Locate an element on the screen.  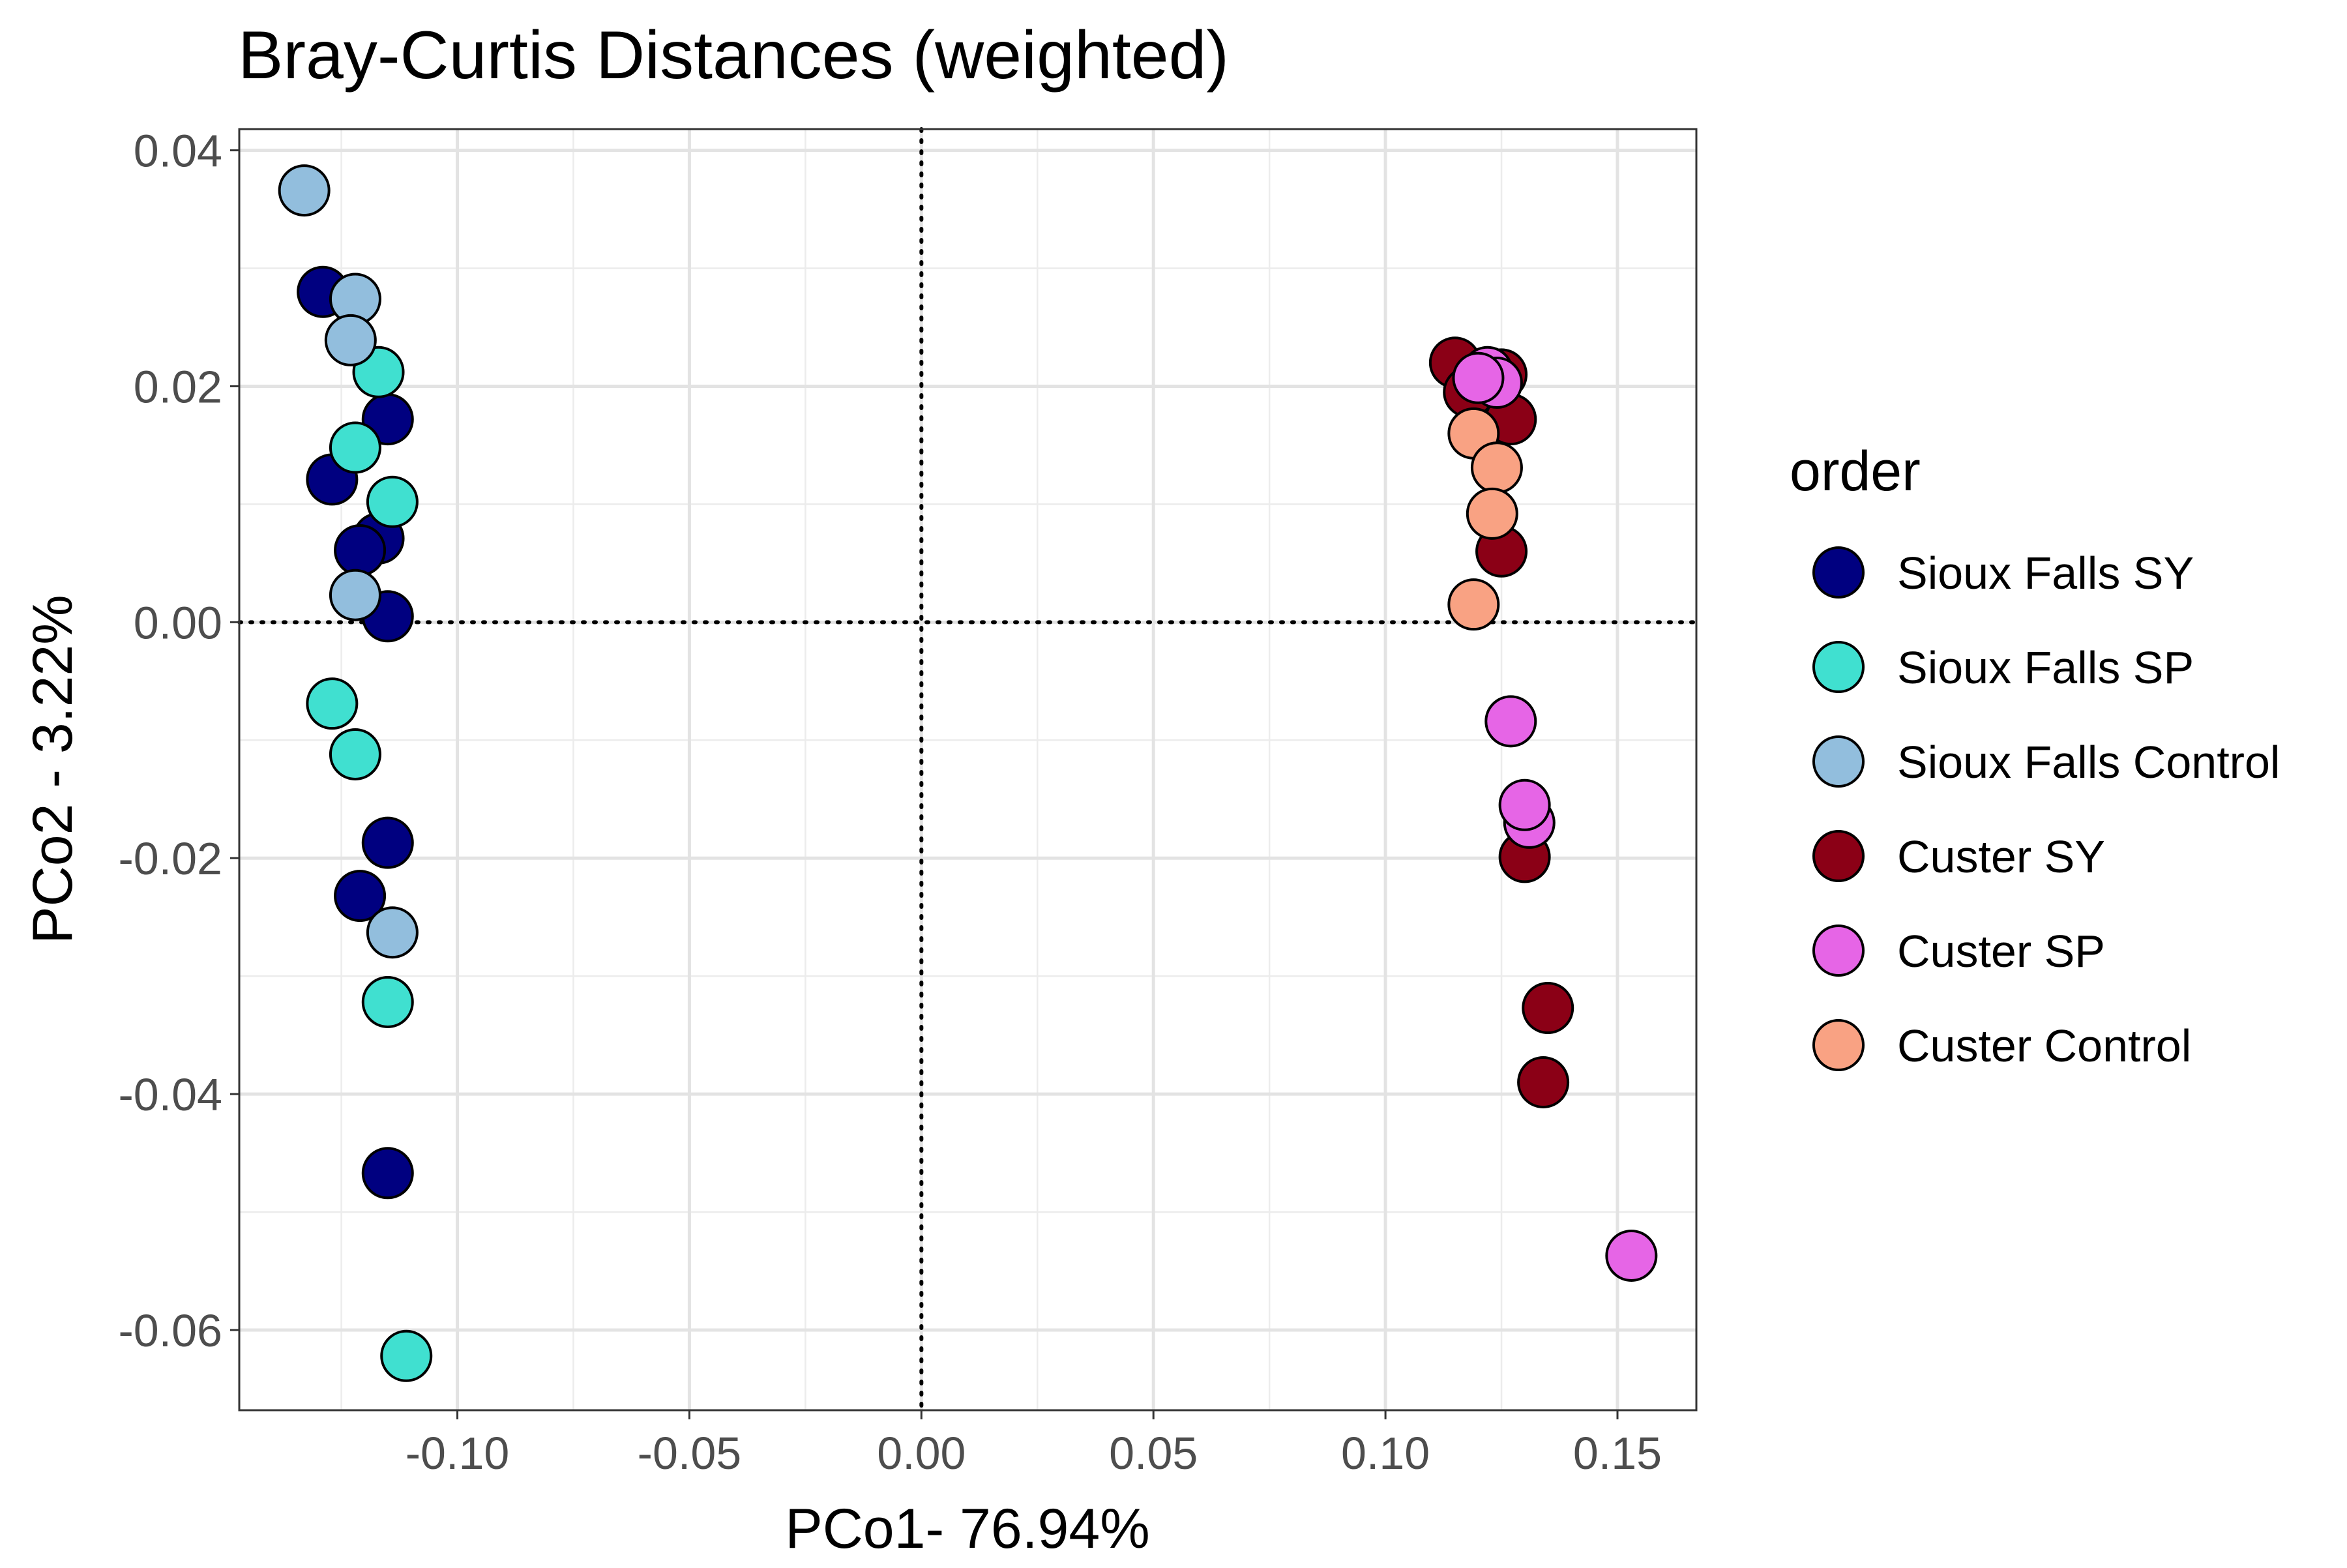
legend-label: Sioux Falls Control is located at coordinates (2088, 763).